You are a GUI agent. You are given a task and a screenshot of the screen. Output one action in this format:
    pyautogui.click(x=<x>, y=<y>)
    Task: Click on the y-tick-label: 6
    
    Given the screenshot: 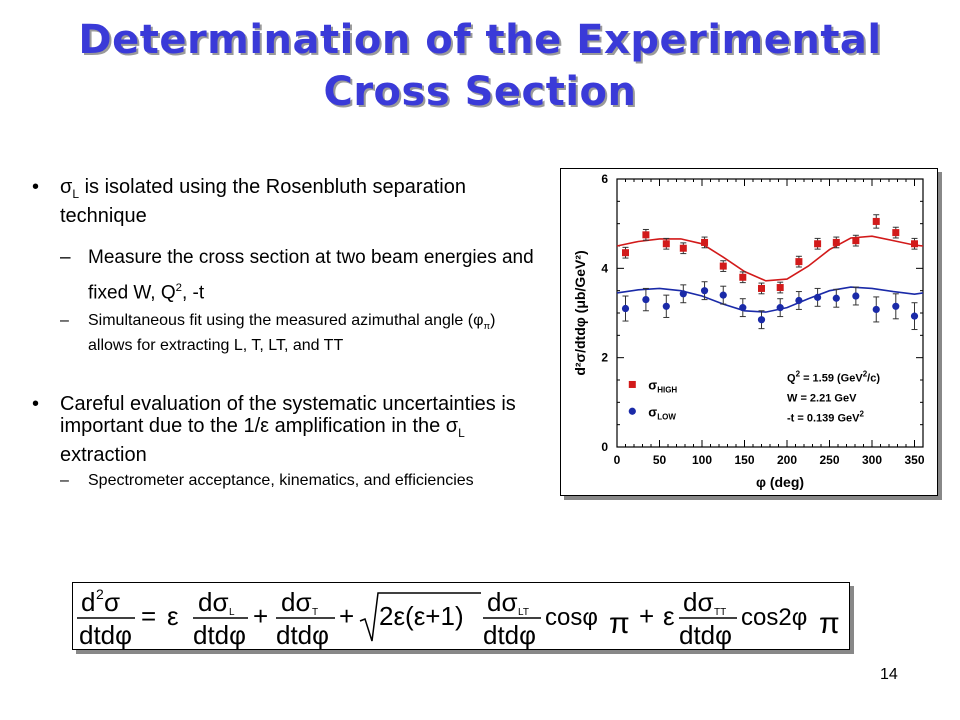 What is the action you would take?
    pyautogui.click(x=604, y=179)
    